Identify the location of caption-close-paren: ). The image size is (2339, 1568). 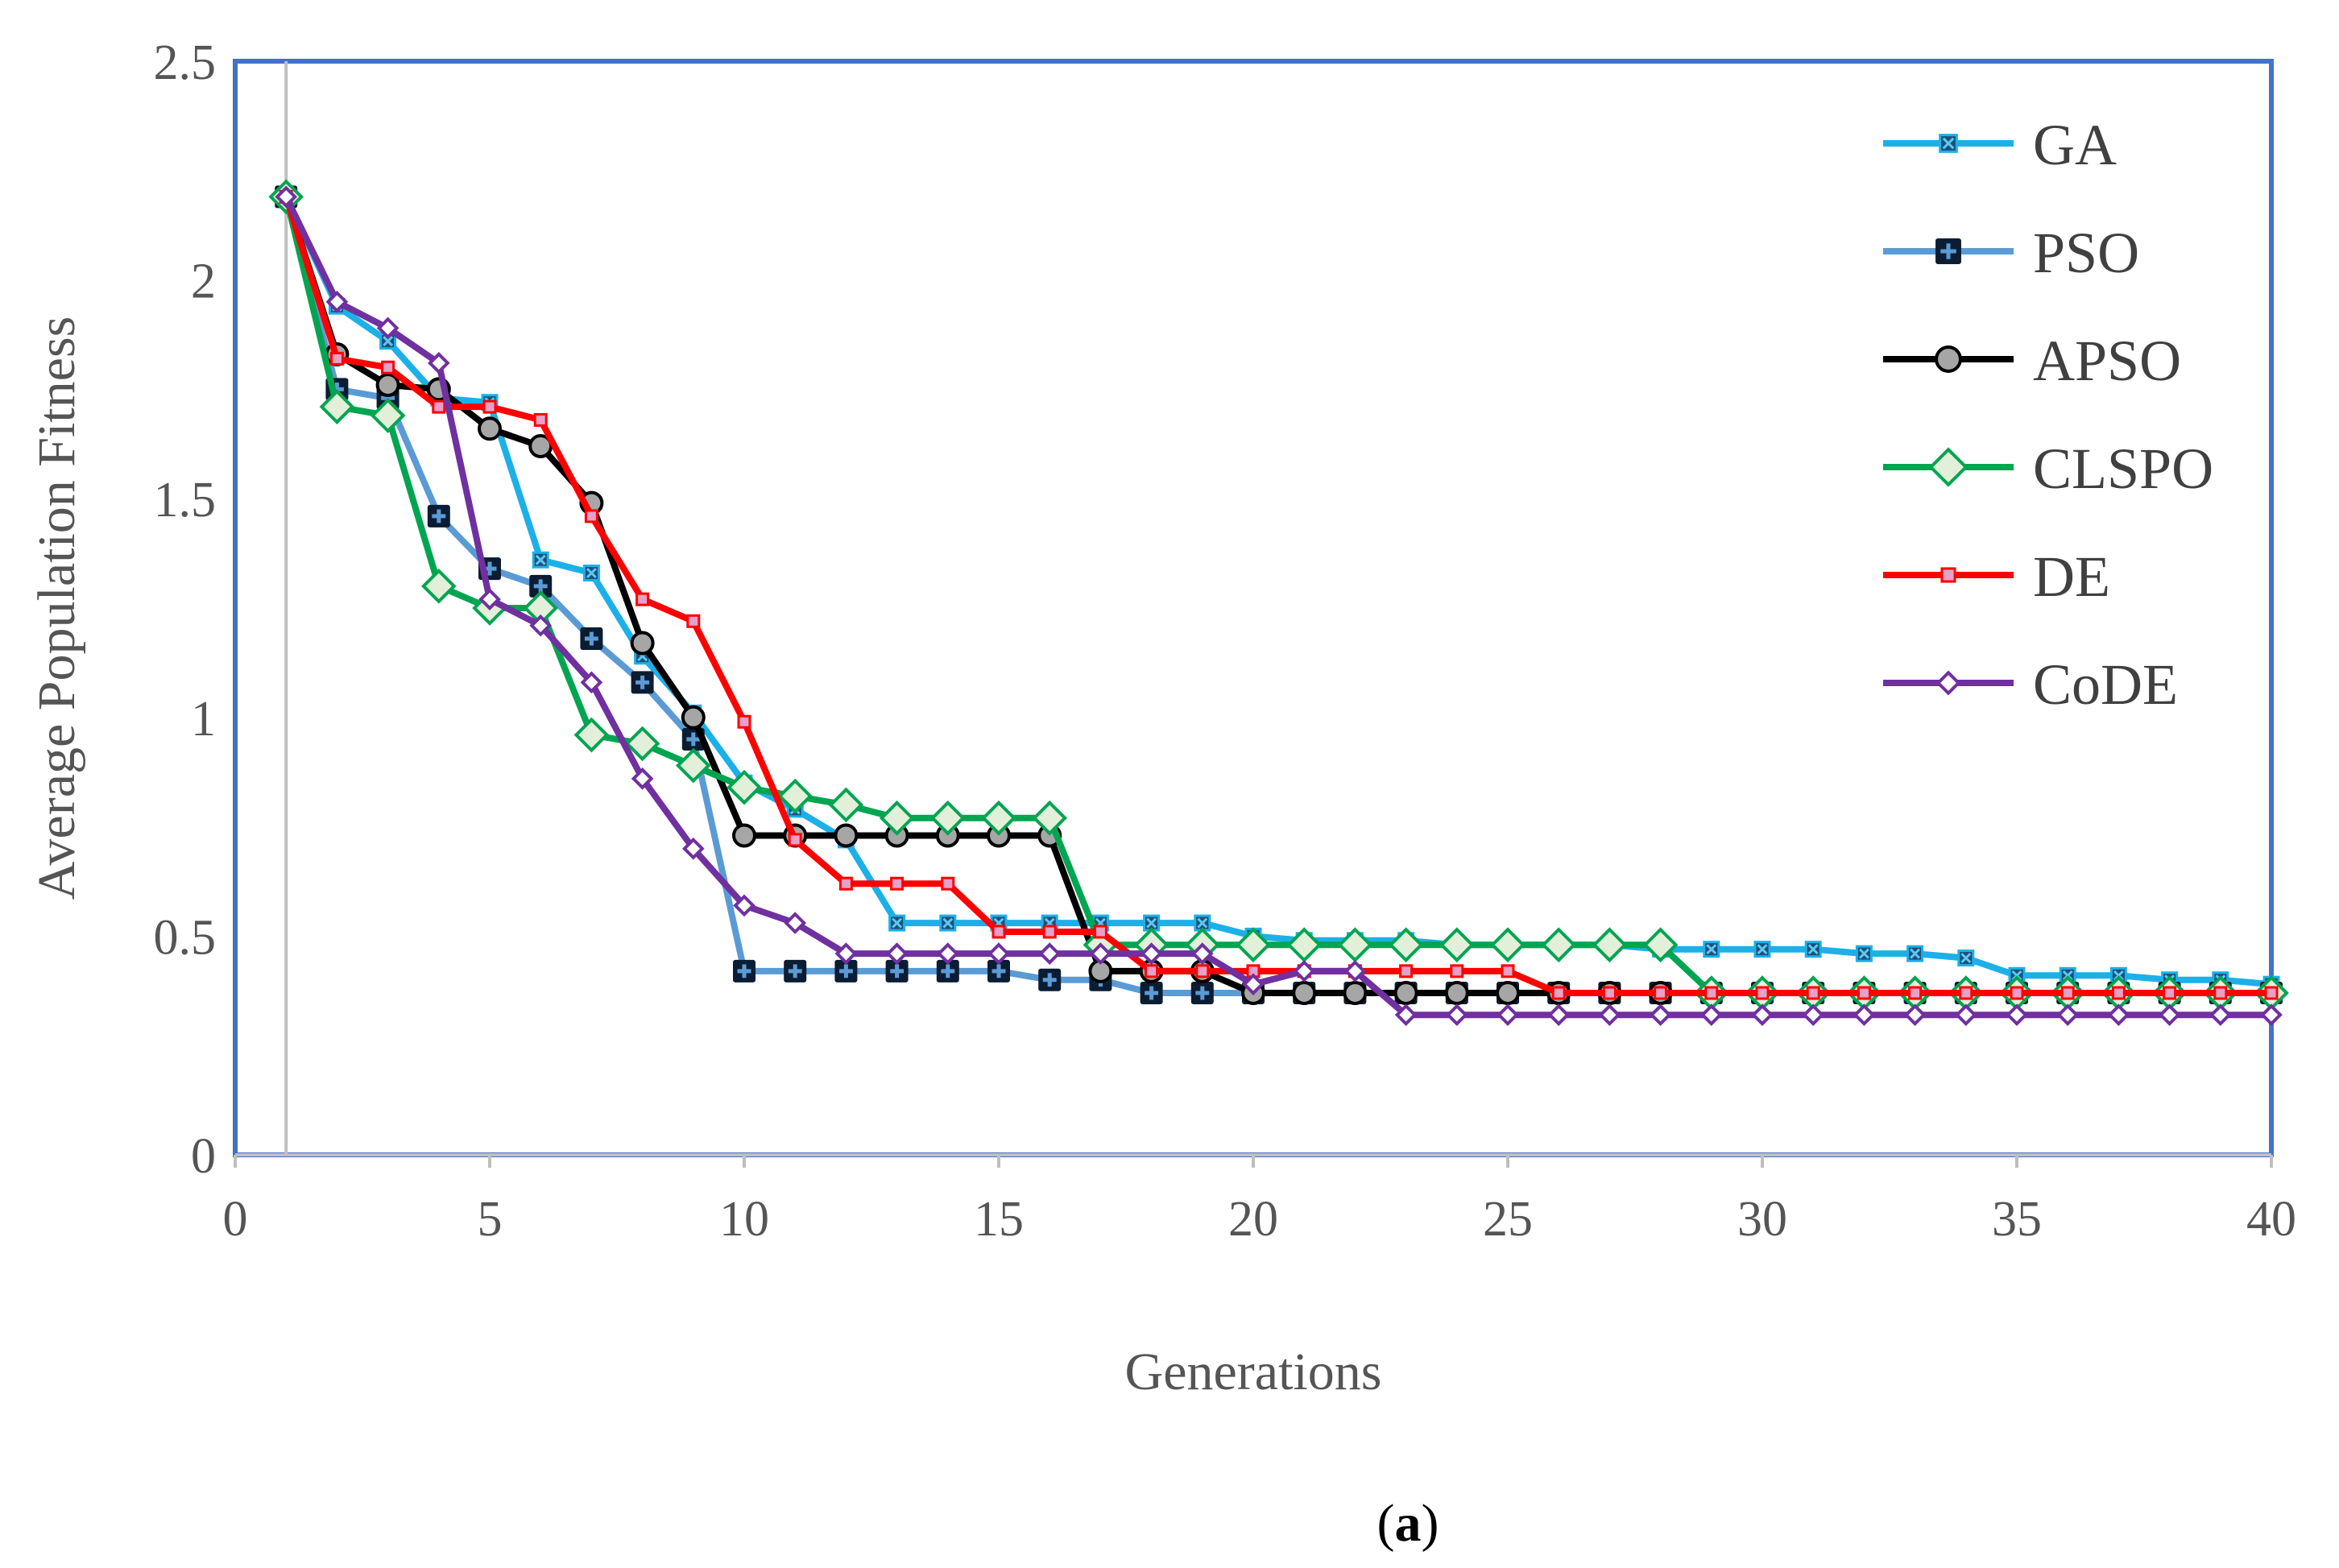
(1430, 1524).